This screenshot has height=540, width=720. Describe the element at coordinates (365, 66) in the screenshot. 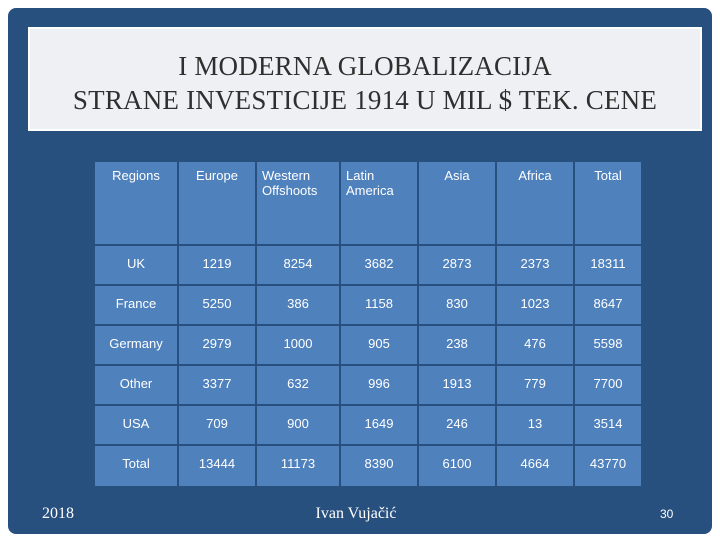

I see `slide-title-line-1: I MODERNA GLOBALIZACIJA` at that location.